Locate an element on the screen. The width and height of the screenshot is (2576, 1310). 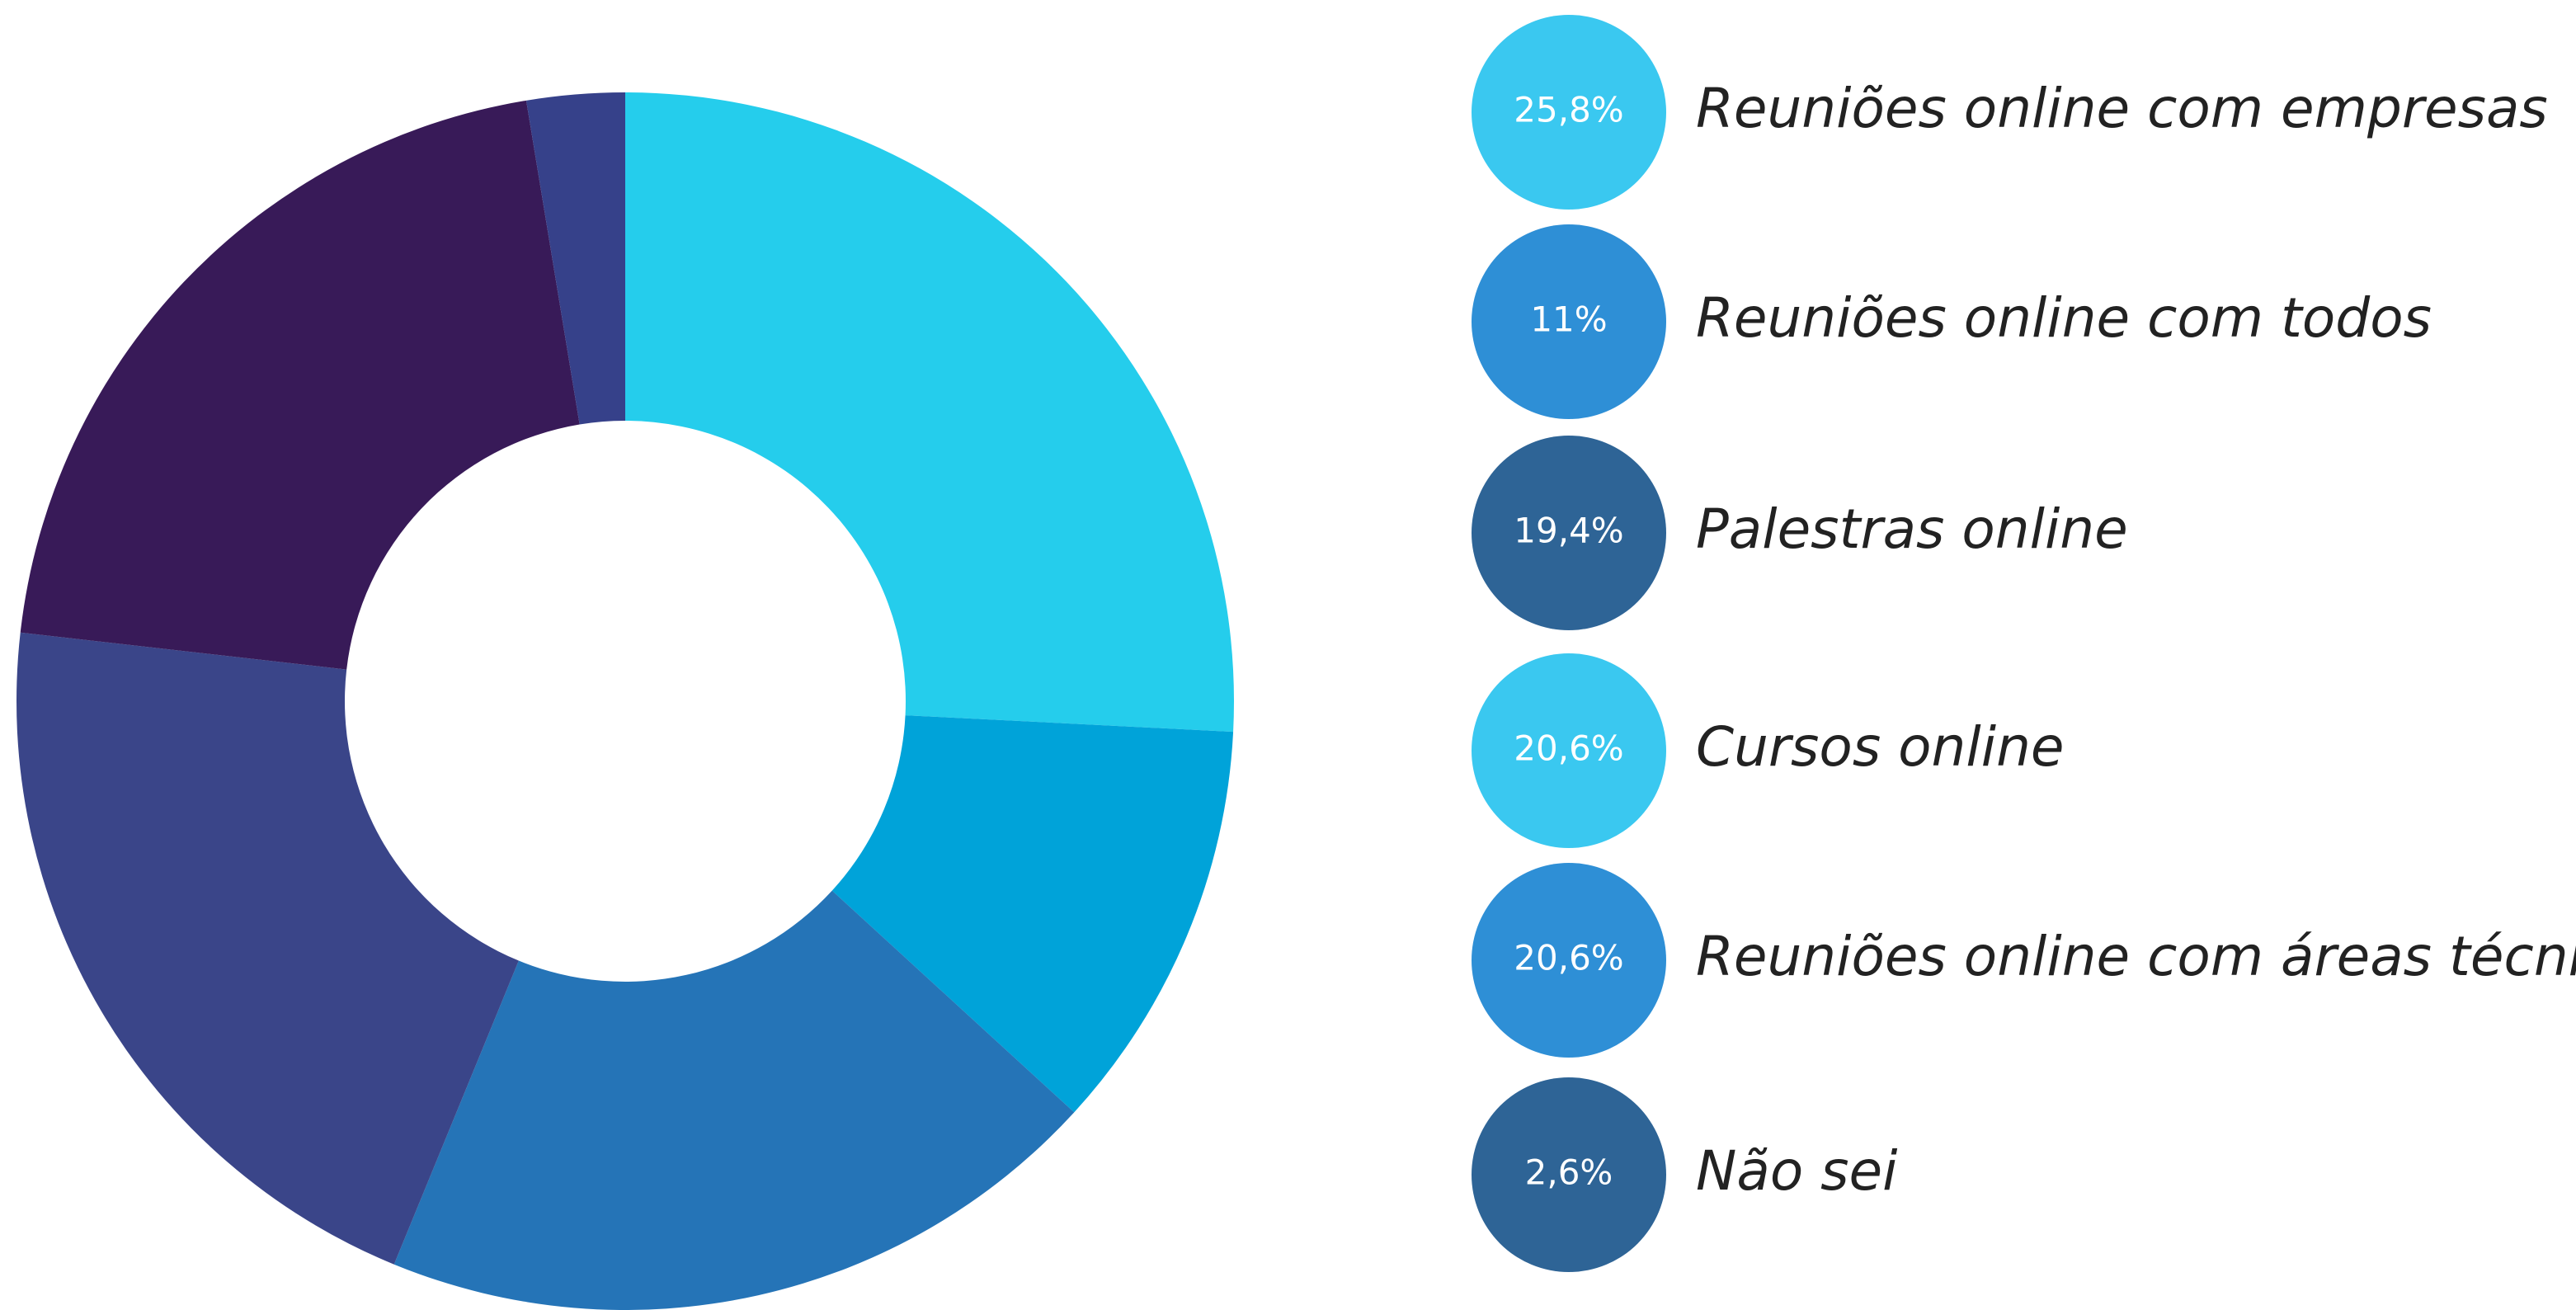
legend-value-label: 11% is located at coordinates (1568, 319).